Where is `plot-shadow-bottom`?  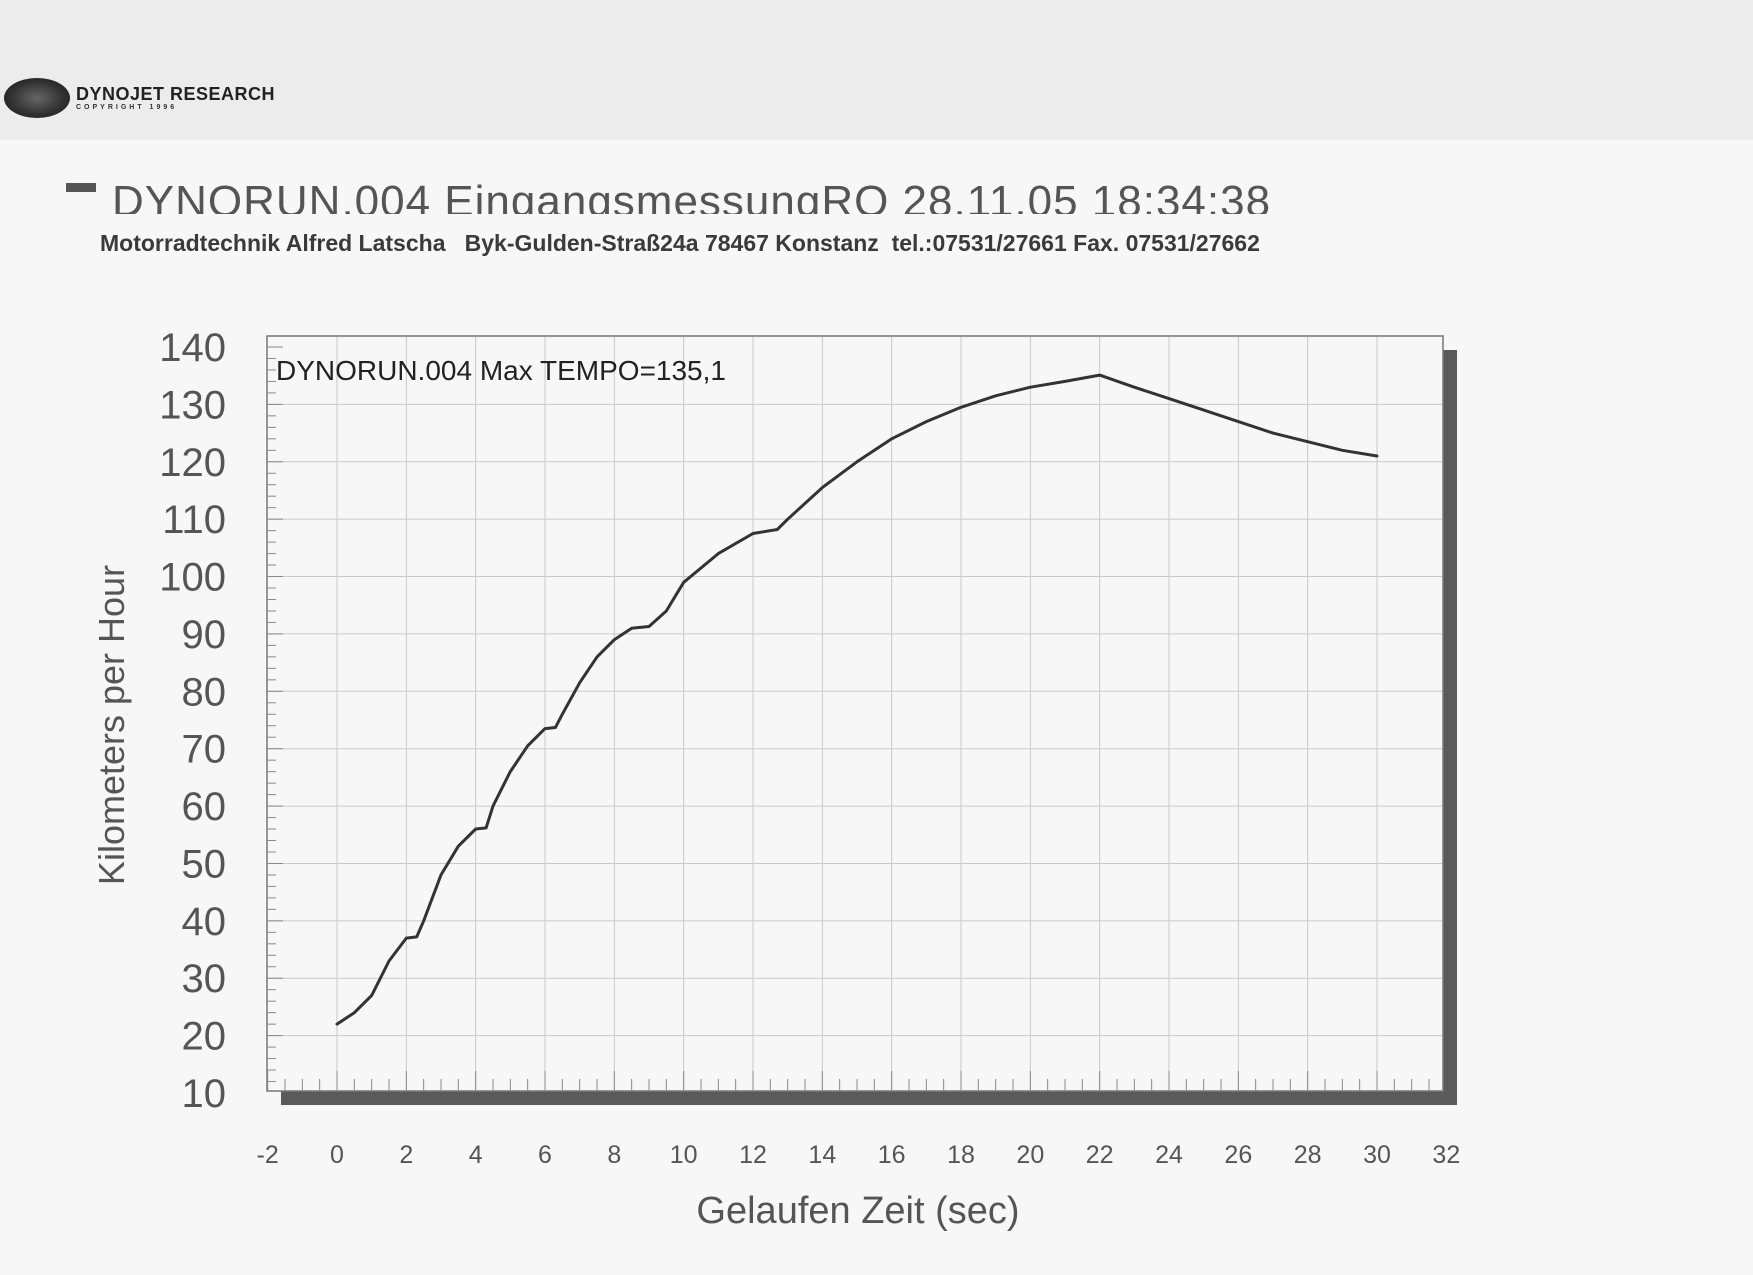
plot-shadow-bottom is located at coordinates (869, 1098).